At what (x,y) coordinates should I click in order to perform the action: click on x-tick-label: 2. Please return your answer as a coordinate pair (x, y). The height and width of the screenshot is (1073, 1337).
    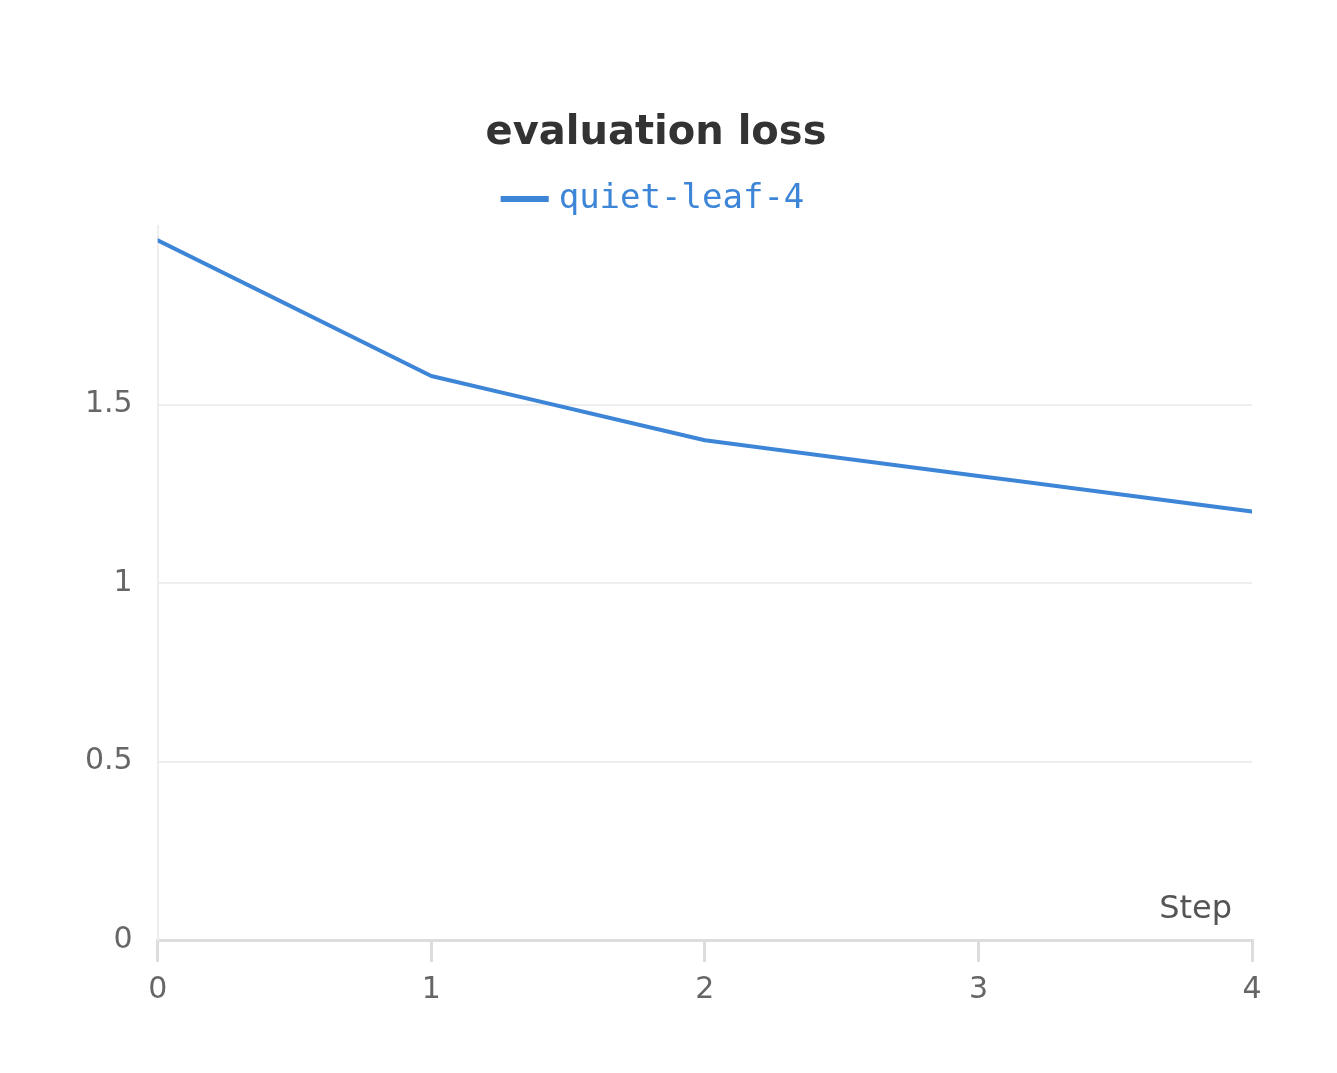
    Looking at the image, I should click on (705, 987).